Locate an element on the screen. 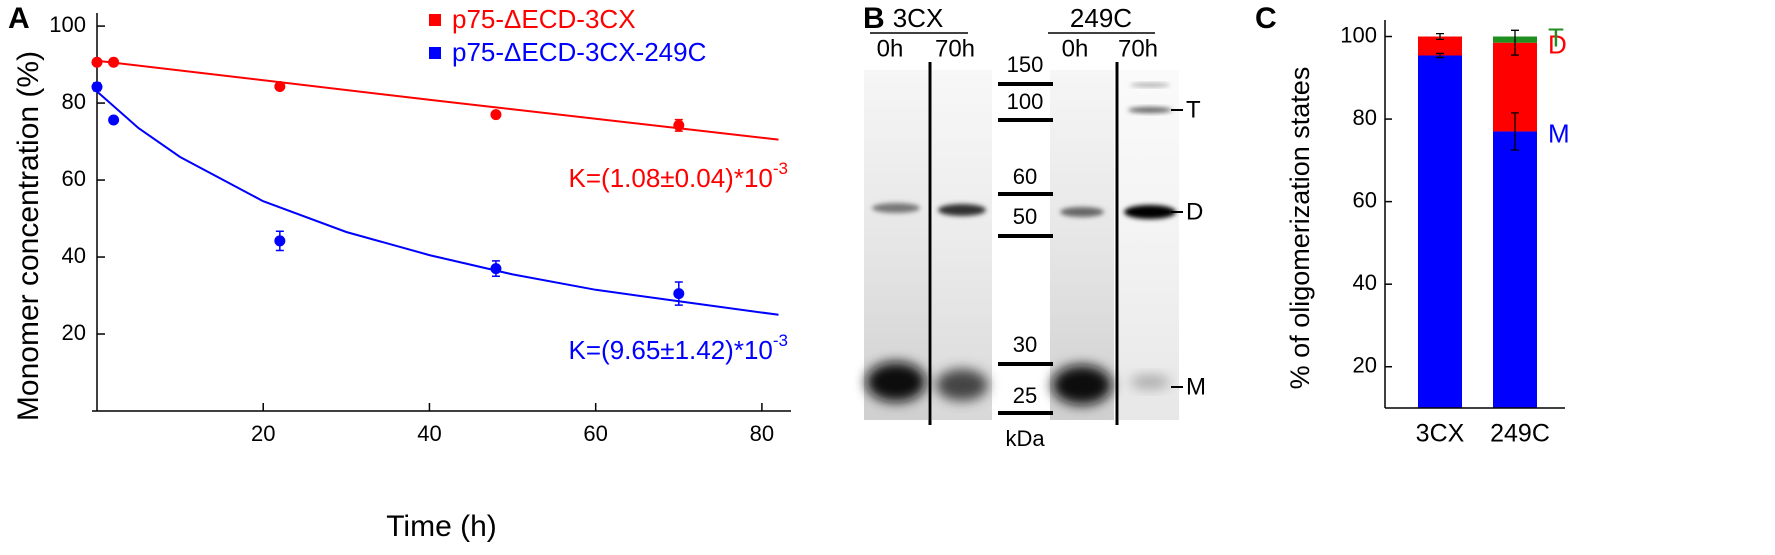  ladder-label: 100 is located at coordinates (1025, 101).